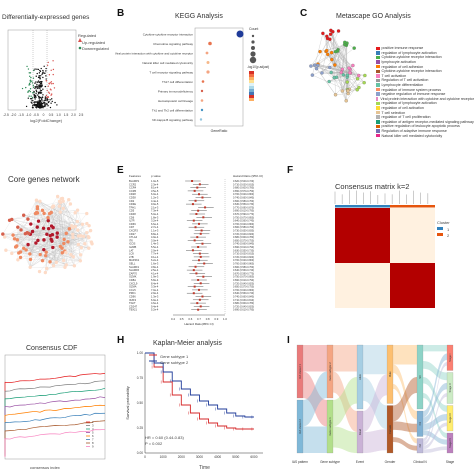  What do you see at coordinates (425, 108) in the screenshot?
I see `metascape-legend-item: regulation of cell activation` at bounding box center [425, 108].